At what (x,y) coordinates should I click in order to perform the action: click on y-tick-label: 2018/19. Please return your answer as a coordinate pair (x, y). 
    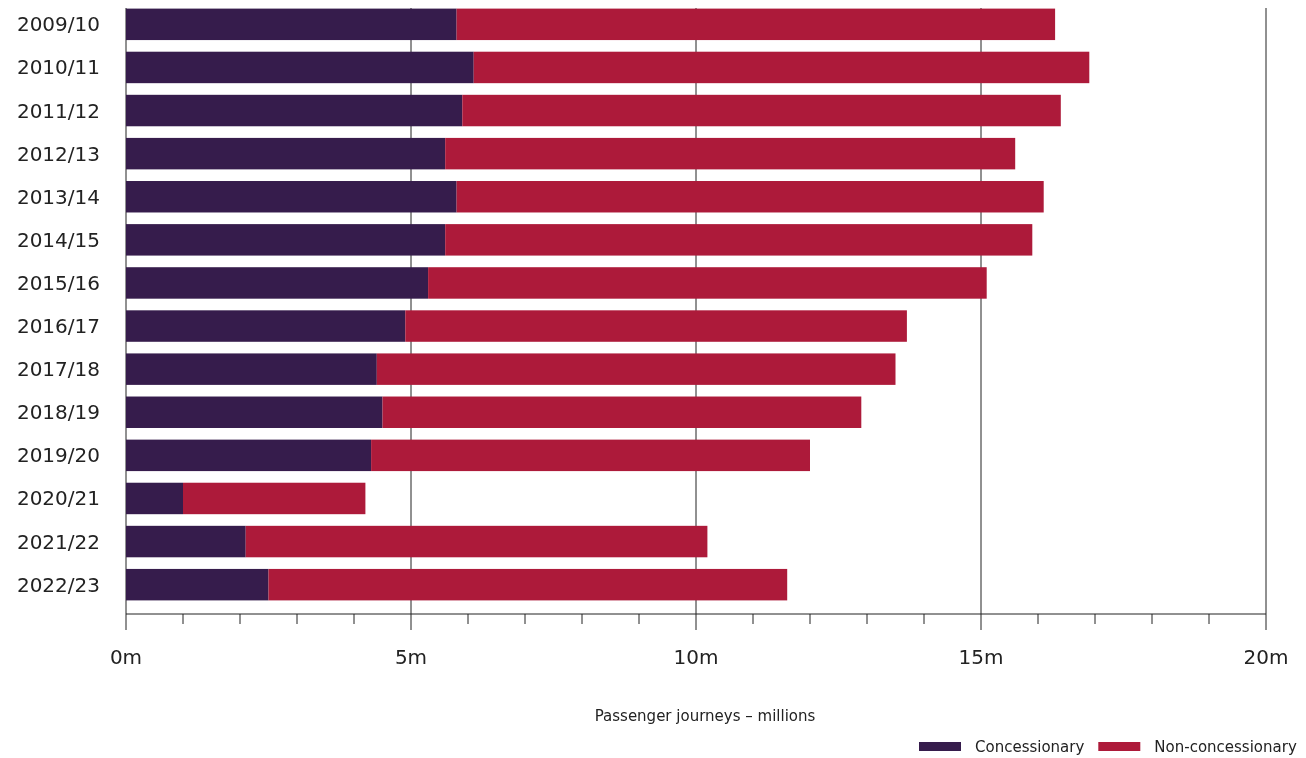
    Looking at the image, I should click on (58, 412).